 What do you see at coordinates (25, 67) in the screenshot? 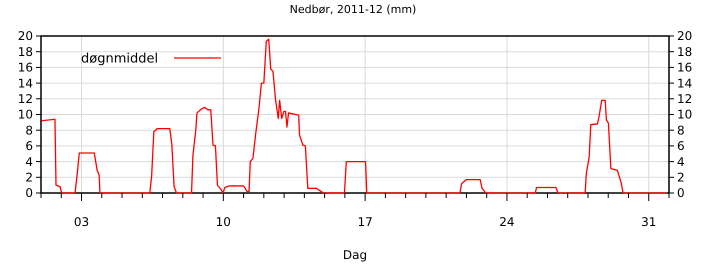
I see `y-tick-label: 16` at bounding box center [25, 67].